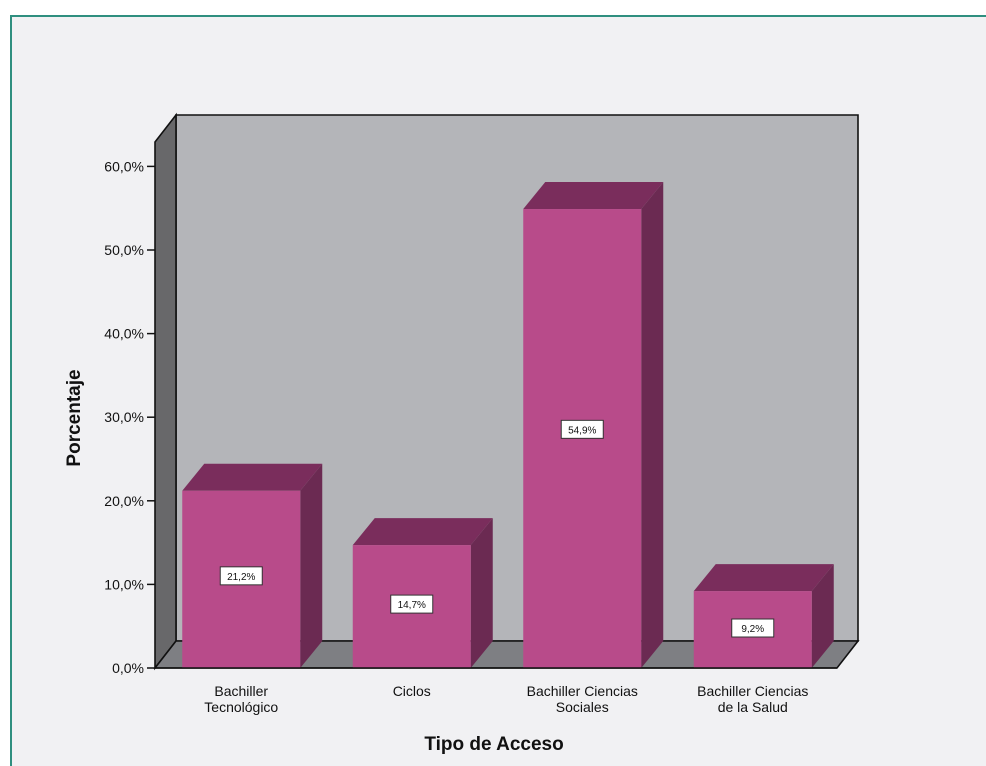  Describe the element at coordinates (493, 744) in the screenshot. I see `x-axis-title: Tipo de Acceso` at that location.